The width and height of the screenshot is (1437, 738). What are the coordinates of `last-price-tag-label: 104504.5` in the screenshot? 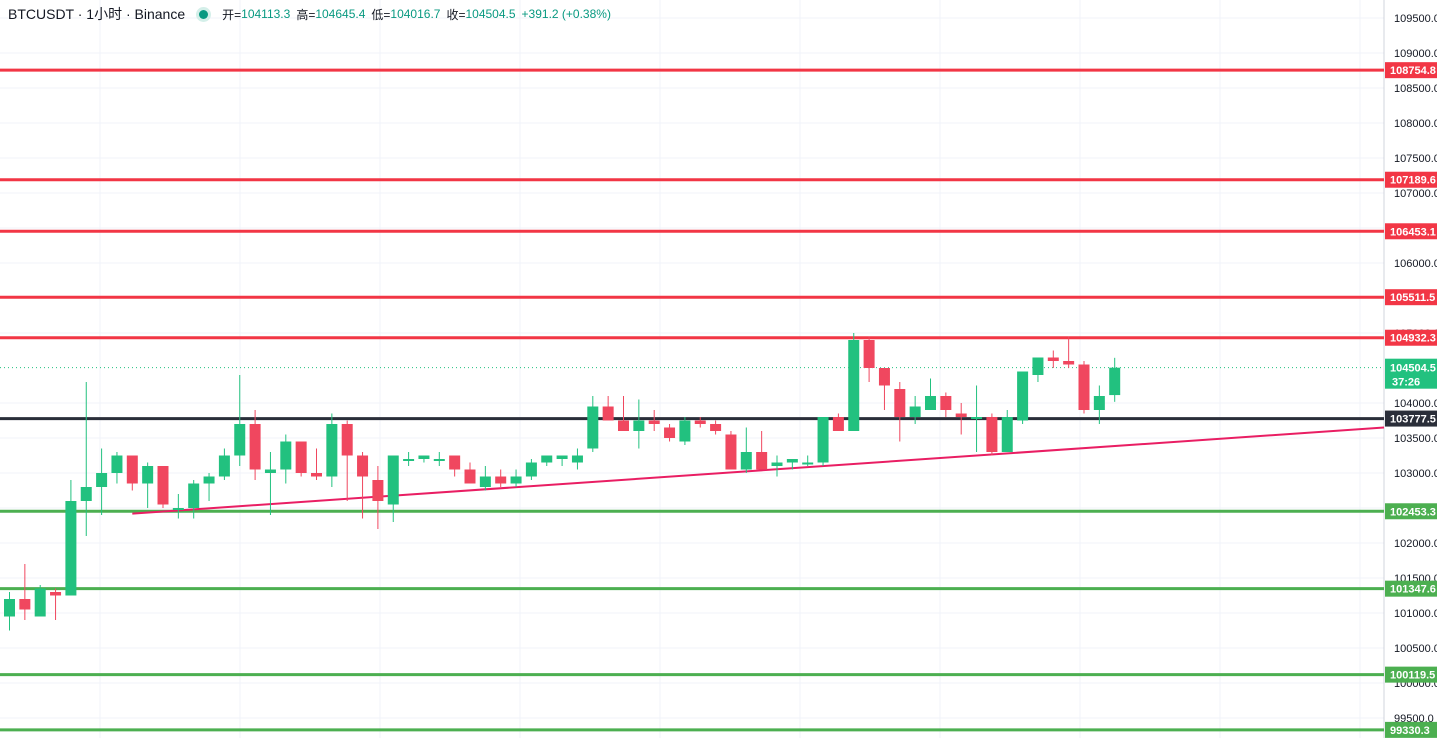 It's located at (1413, 369).